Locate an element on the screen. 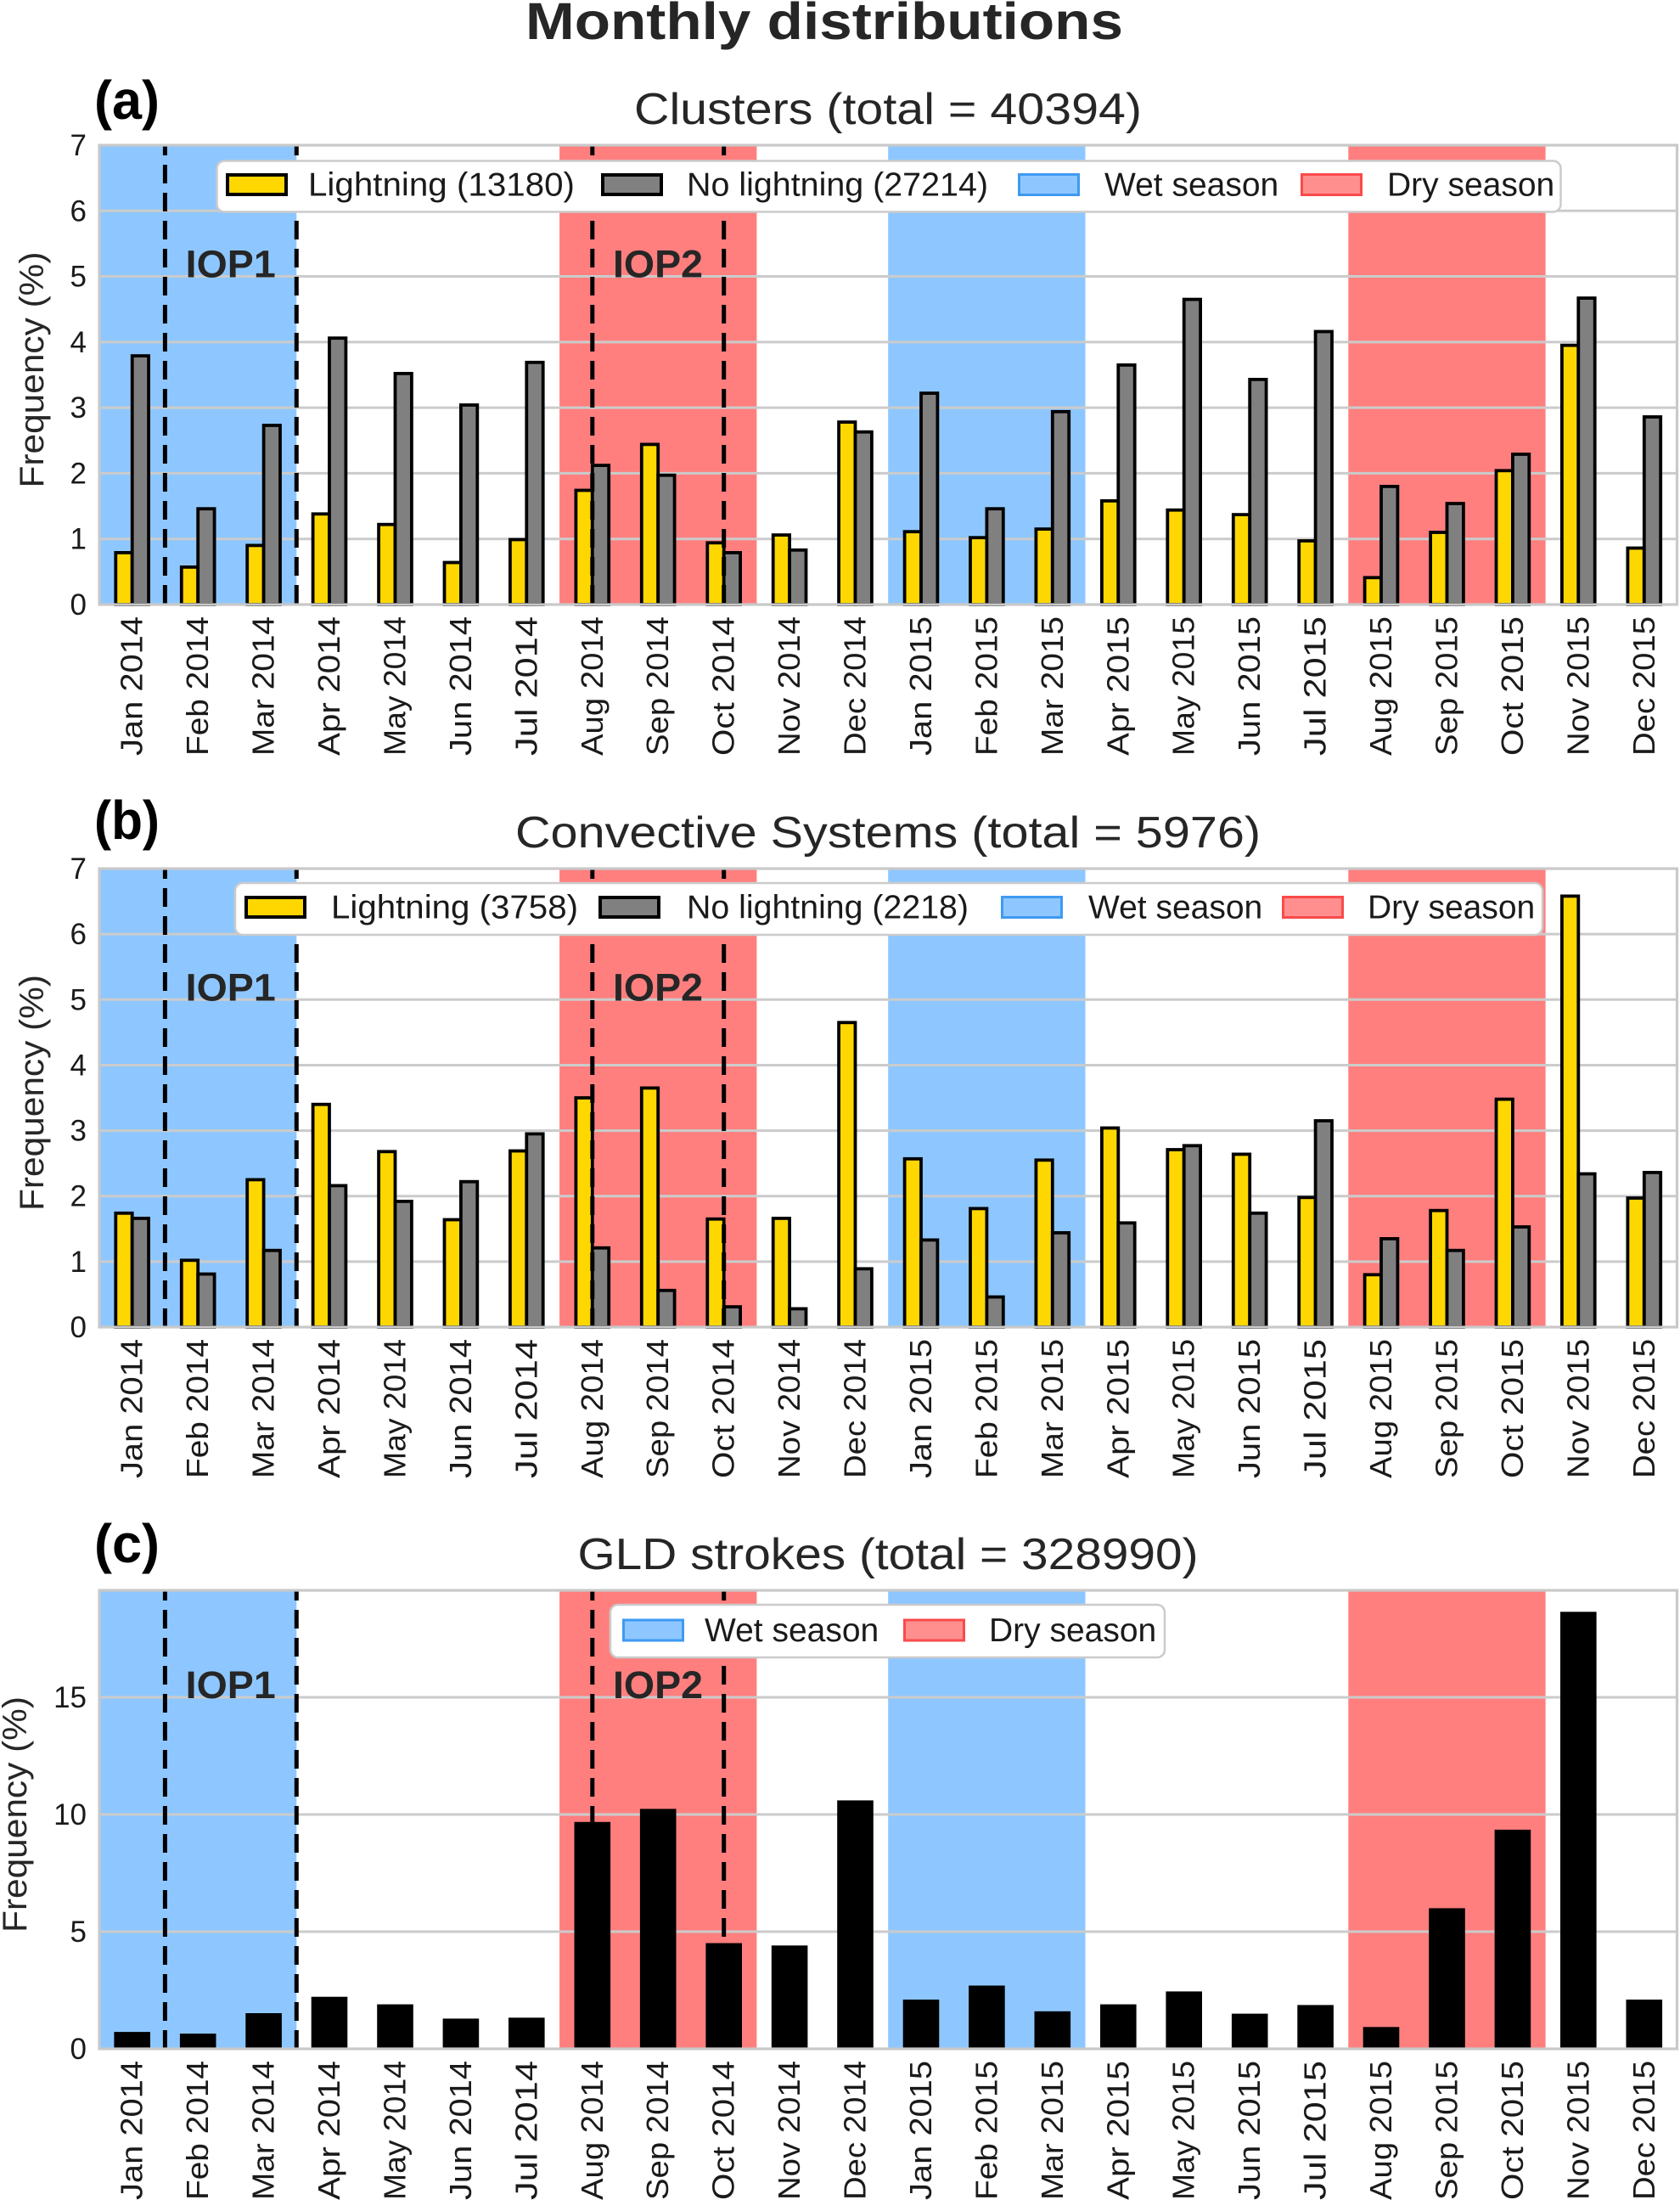 This screenshot has width=1680, height=2211. svg-text: GLD strokes (total = 328990) is located at coordinates (889, 1554).